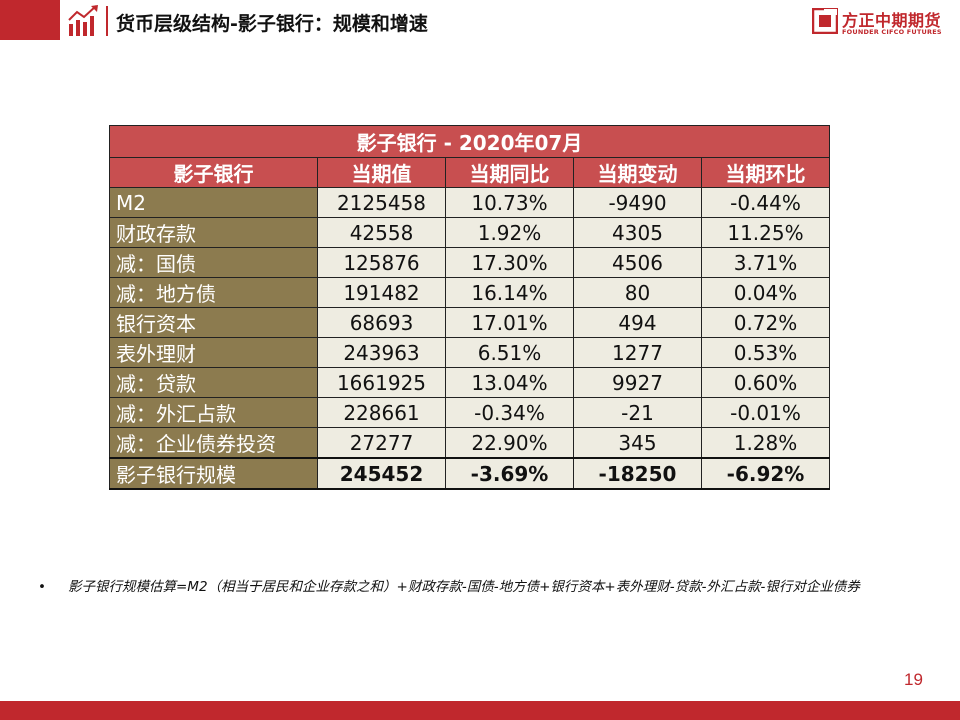 Image resolution: width=960 pixels, height=720 pixels. What do you see at coordinates (381, 172) in the screenshot?
I see `column-header: 当期值` at bounding box center [381, 172].